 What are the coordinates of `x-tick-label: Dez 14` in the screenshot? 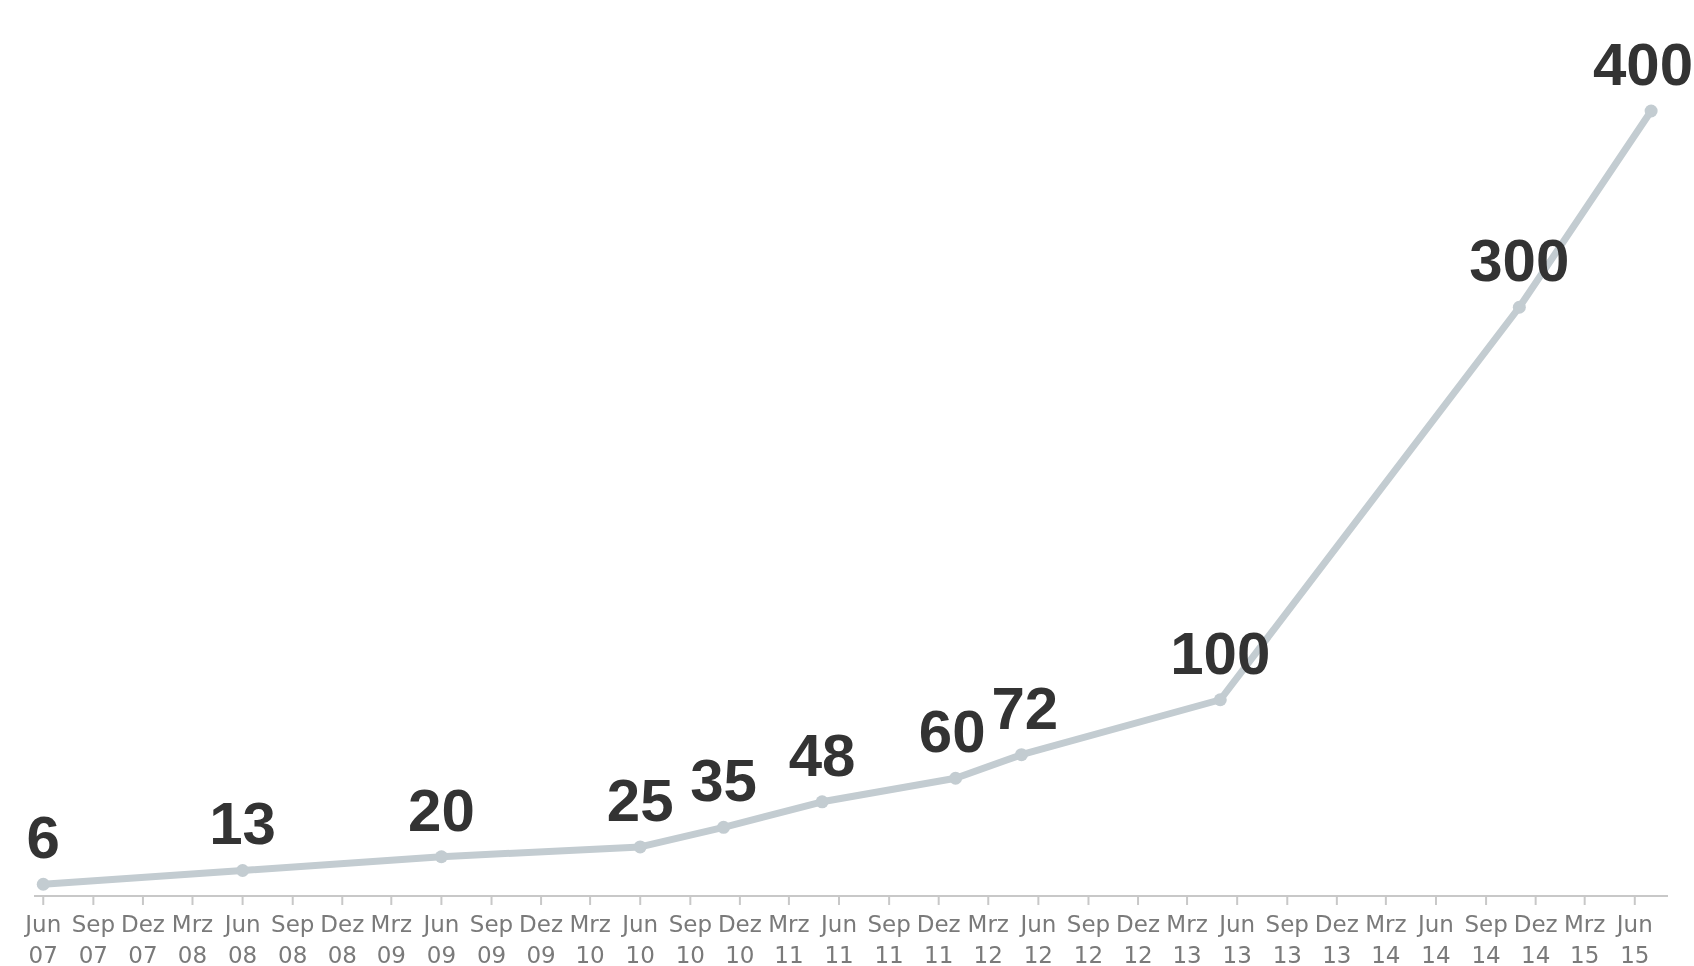 It's located at (1535, 938).